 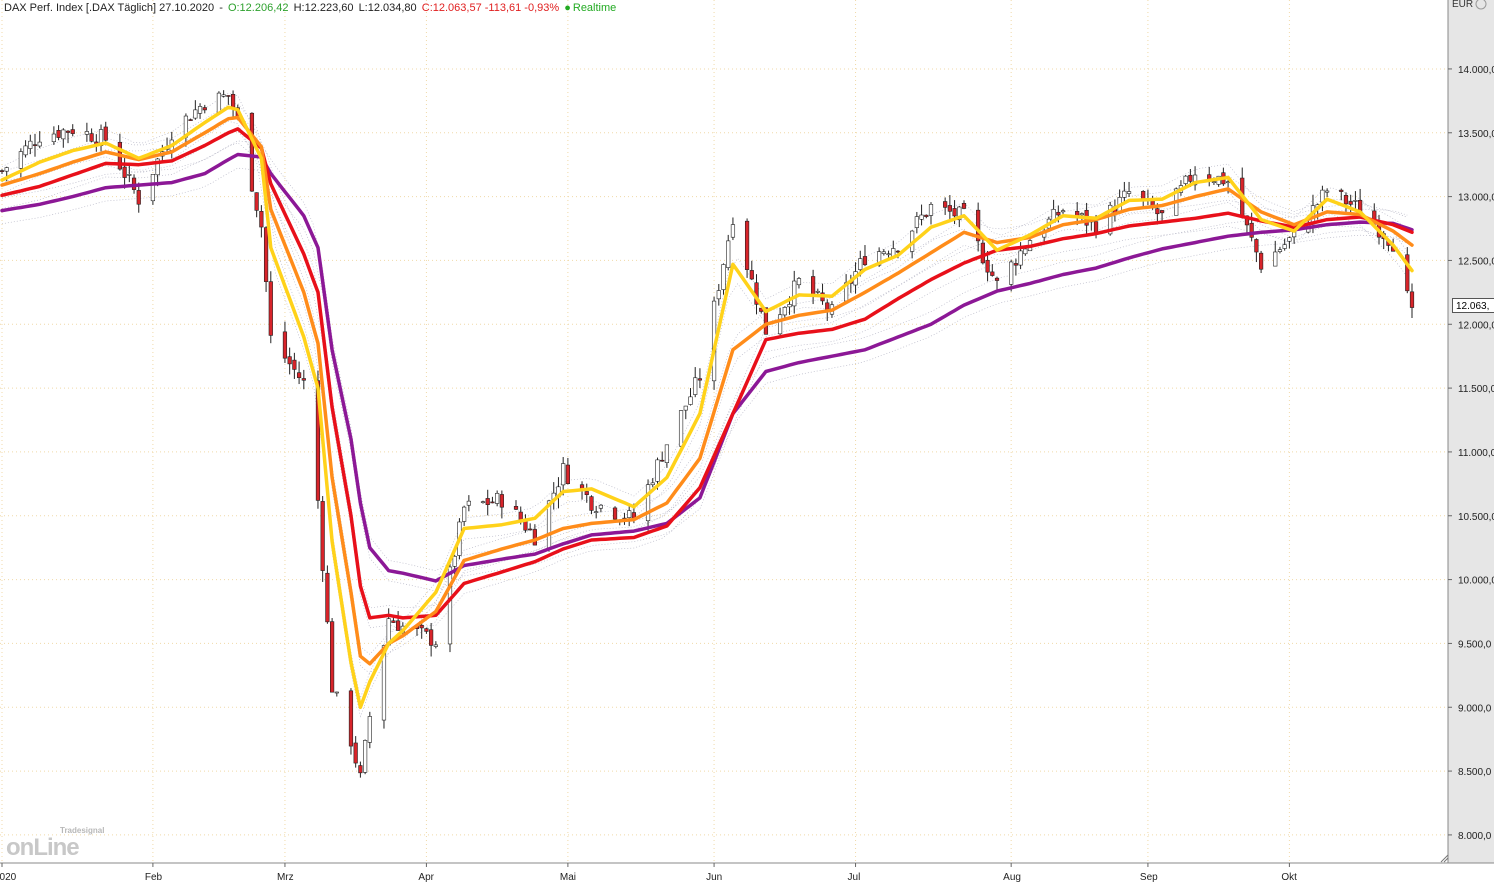 What do you see at coordinates (1473, 305) in the screenshot?
I see `last-price-label: 12.063,` at bounding box center [1473, 305].